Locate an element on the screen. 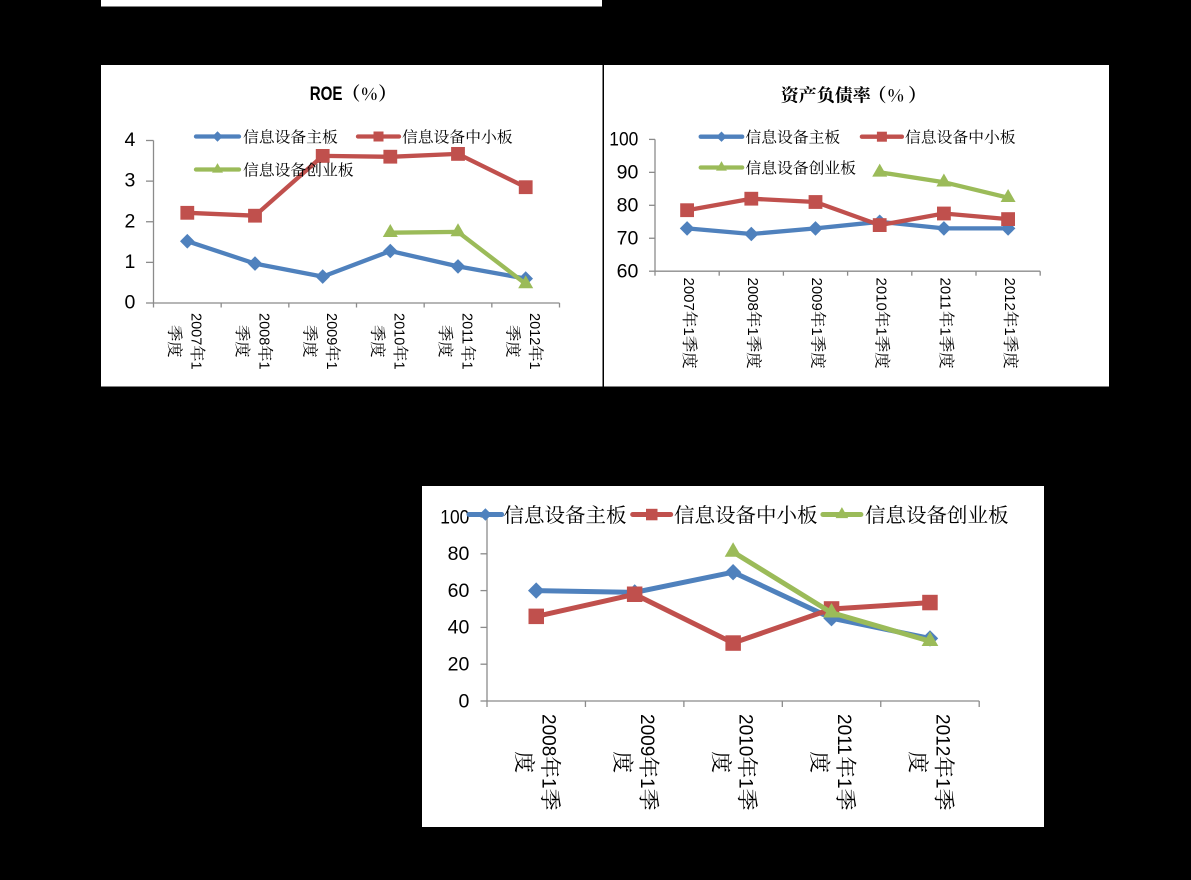 The height and width of the screenshot is (880, 1191). svg-text: 4 is located at coordinates (129, 140).